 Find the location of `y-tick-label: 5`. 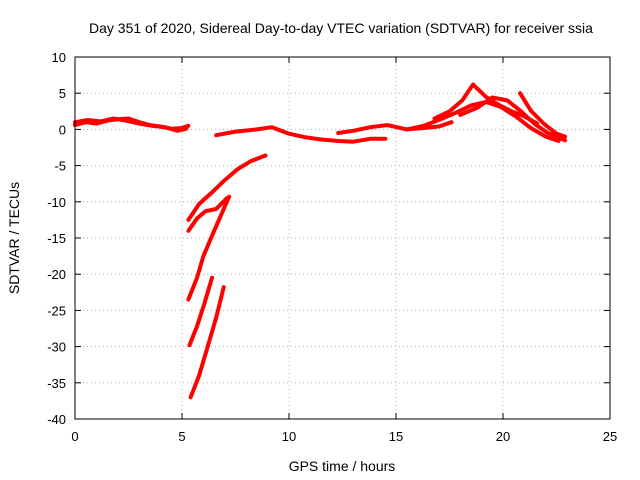

y-tick-label: 5 is located at coordinates (62, 93).